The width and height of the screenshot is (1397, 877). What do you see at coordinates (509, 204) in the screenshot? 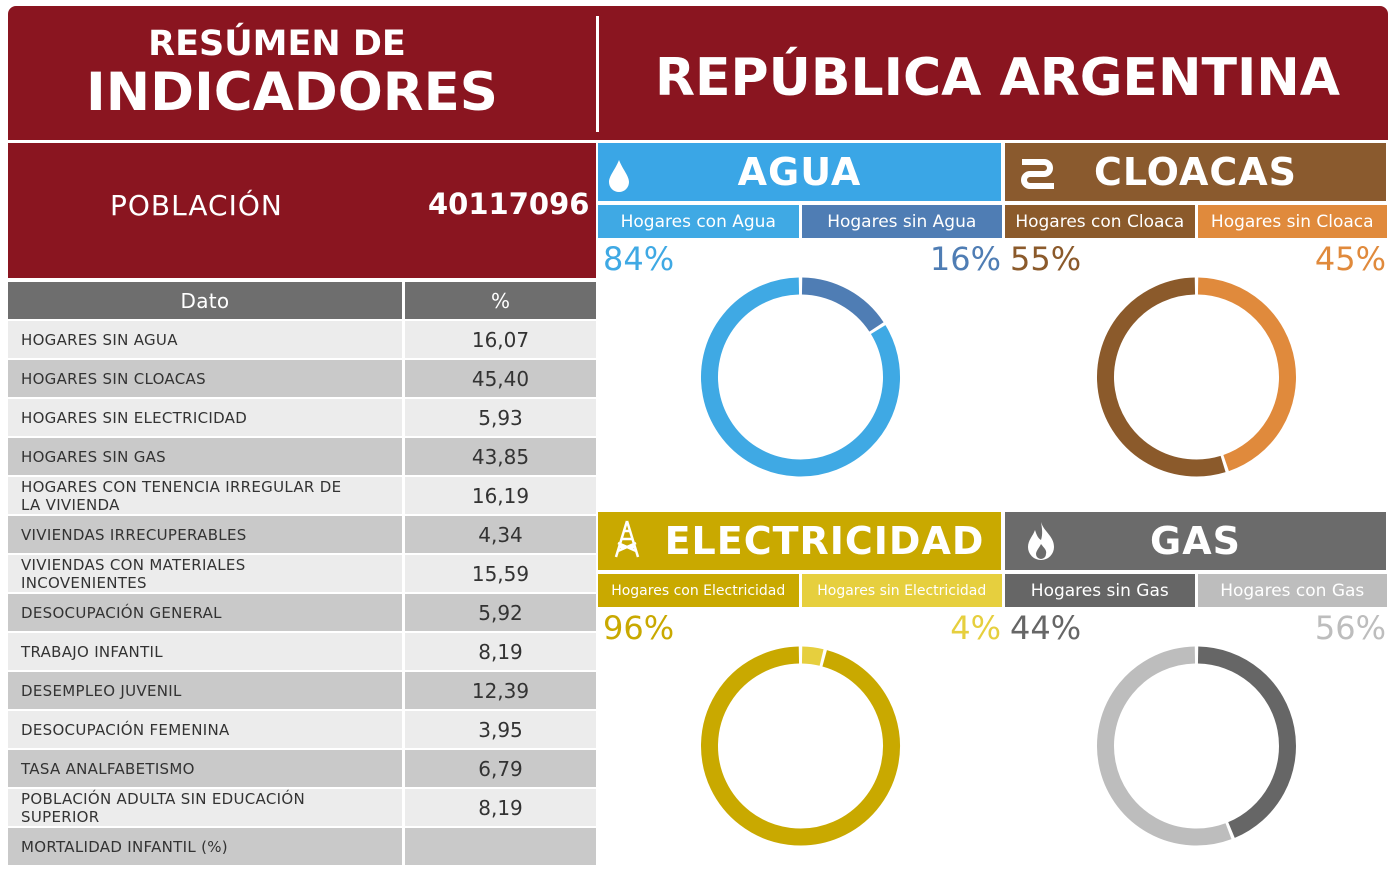
I see `poblacion-value: 40117096` at bounding box center [509, 204].